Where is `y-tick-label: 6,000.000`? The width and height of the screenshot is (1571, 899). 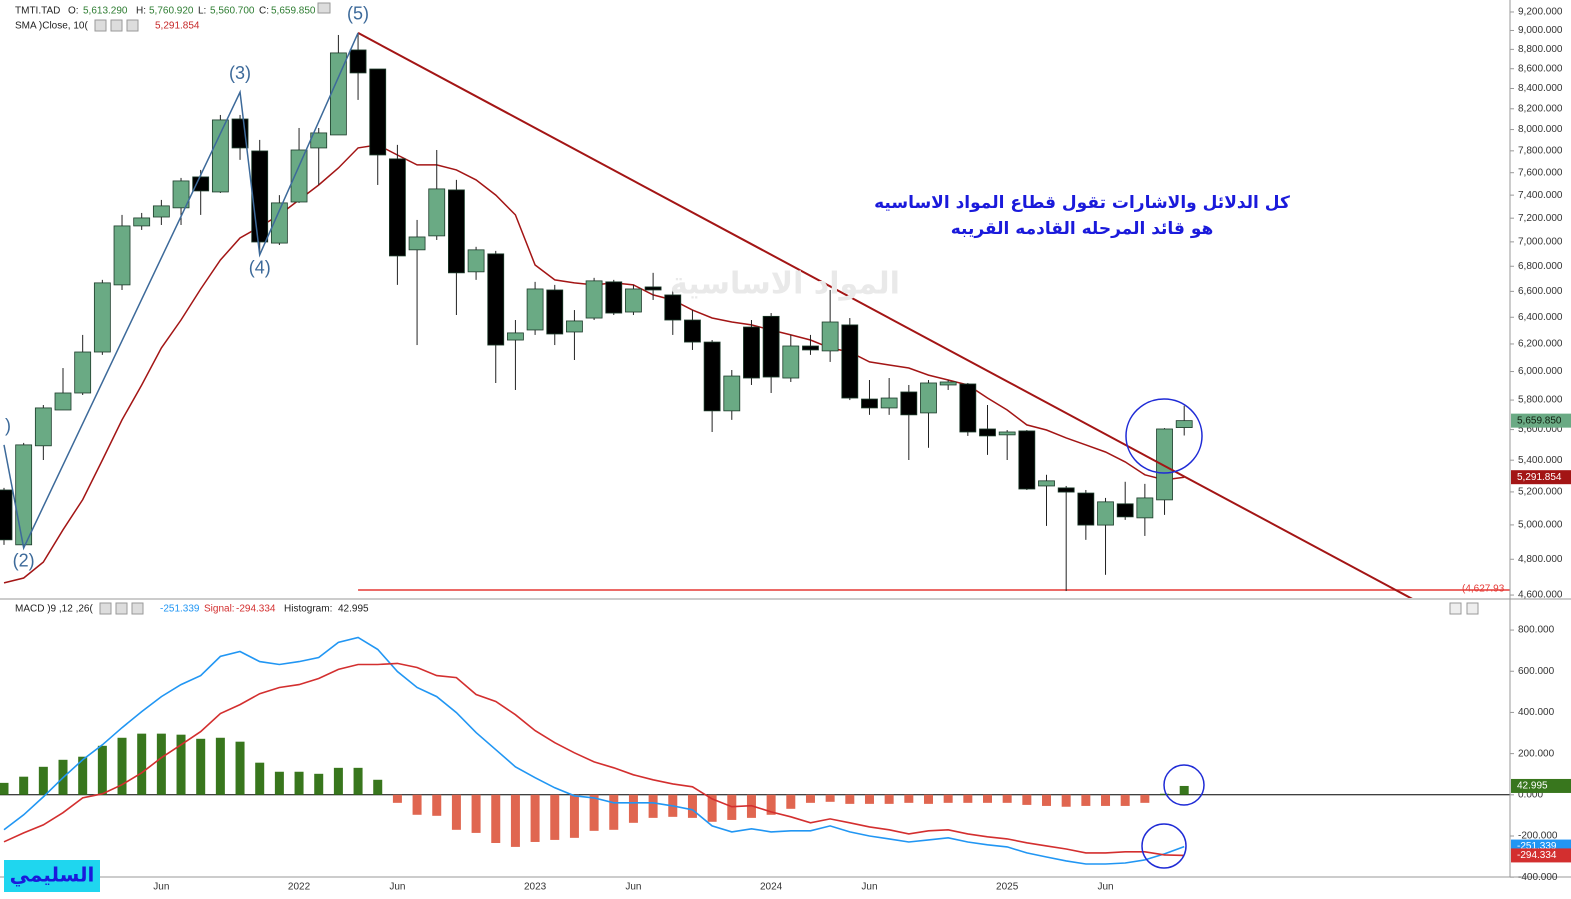
y-tick-label: 6,000.000 is located at coordinates (1540, 371).